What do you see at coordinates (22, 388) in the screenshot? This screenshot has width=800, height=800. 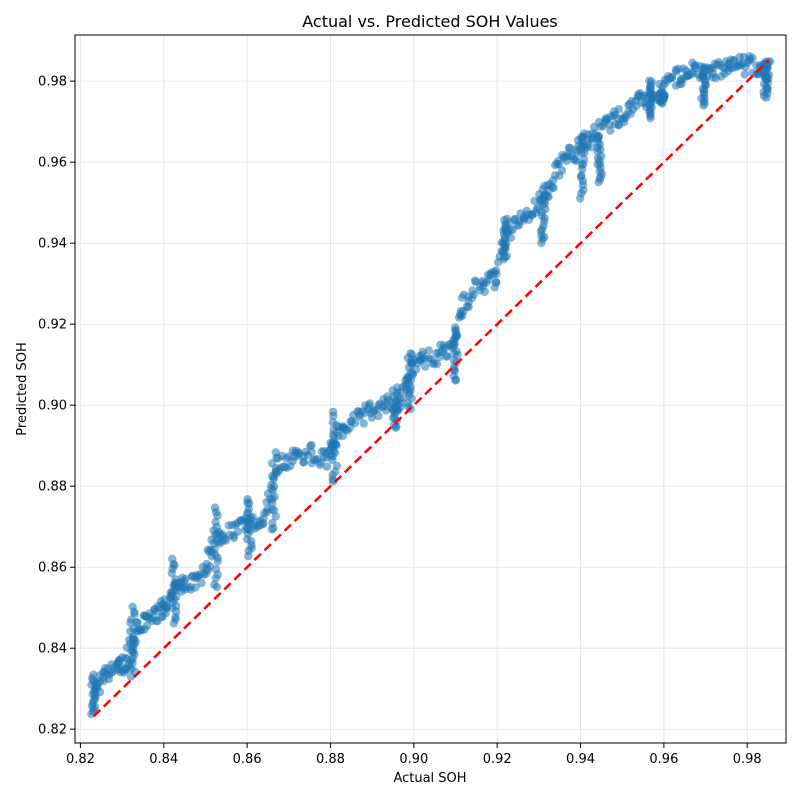 I see `y-axis-label: Predicted SOH` at bounding box center [22, 388].